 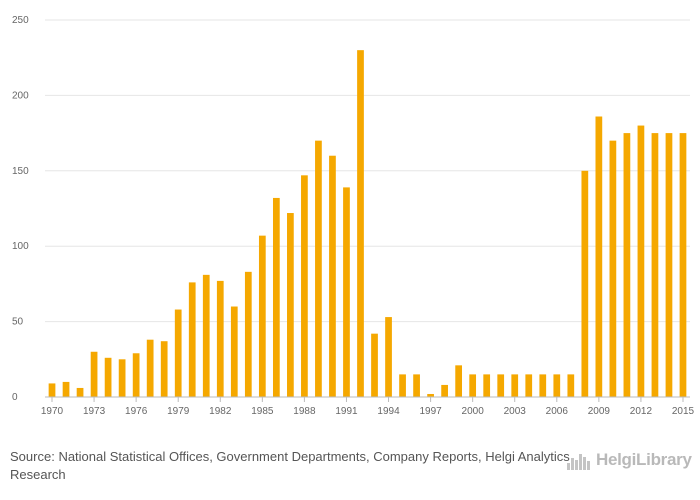 I want to click on x-tick-label: 2000, so click(x=473, y=411).